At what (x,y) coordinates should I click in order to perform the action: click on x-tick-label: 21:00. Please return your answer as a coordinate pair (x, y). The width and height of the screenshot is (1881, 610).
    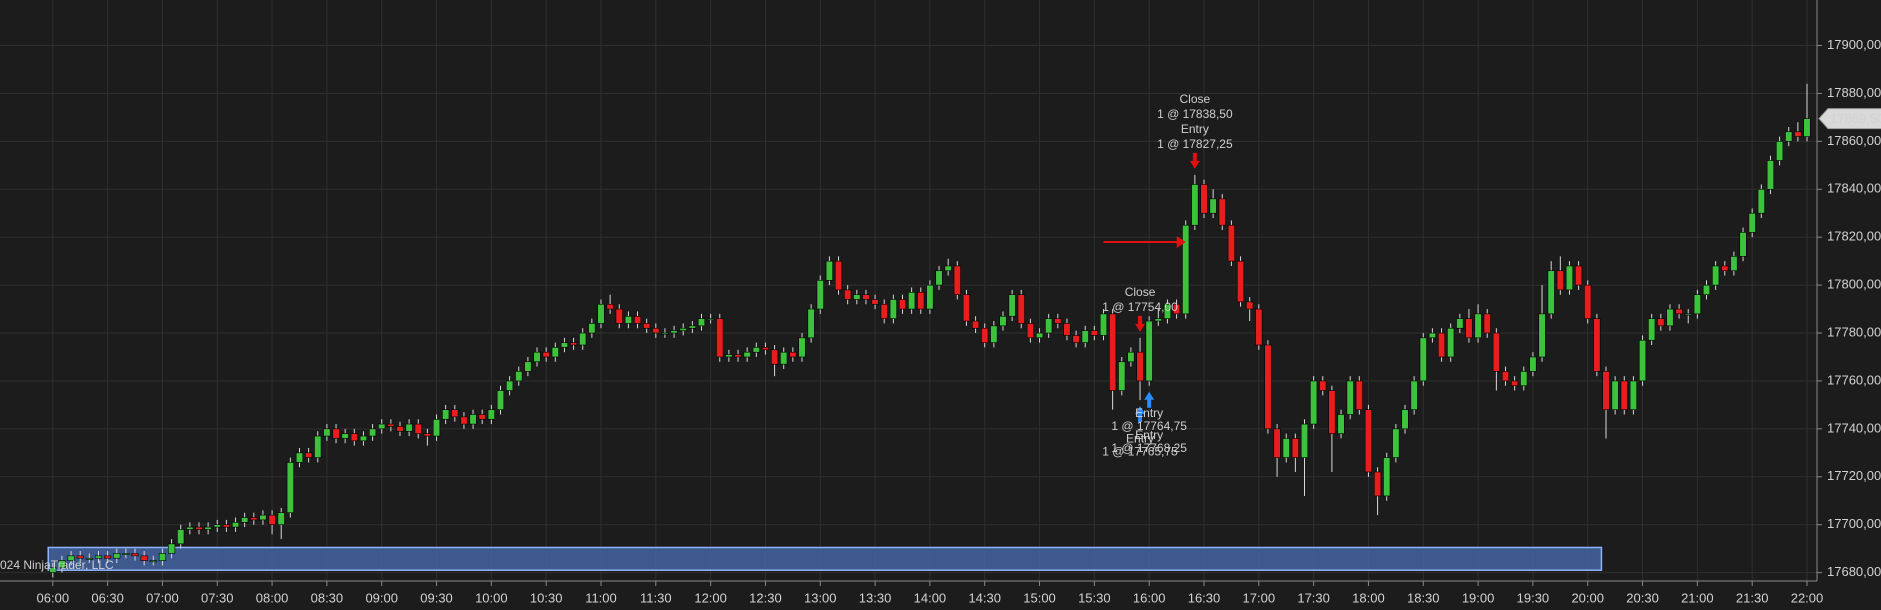
    Looking at the image, I should click on (1697, 597).